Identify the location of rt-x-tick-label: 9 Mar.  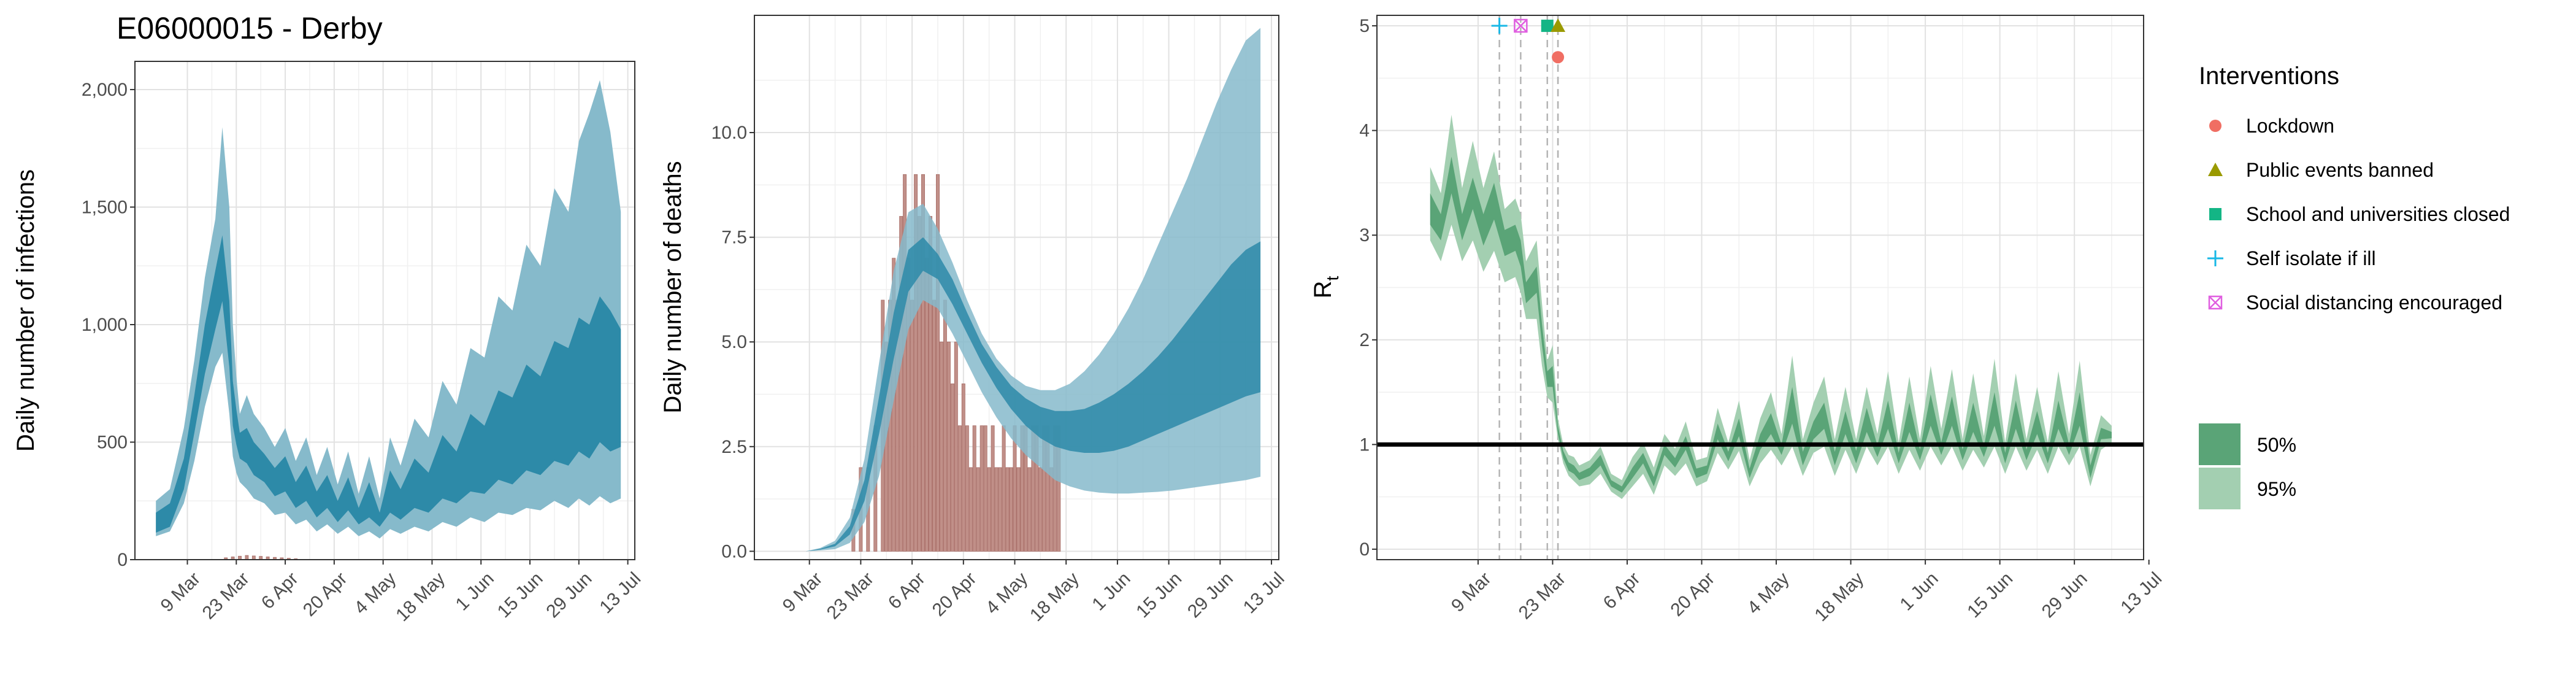
(1471, 592).